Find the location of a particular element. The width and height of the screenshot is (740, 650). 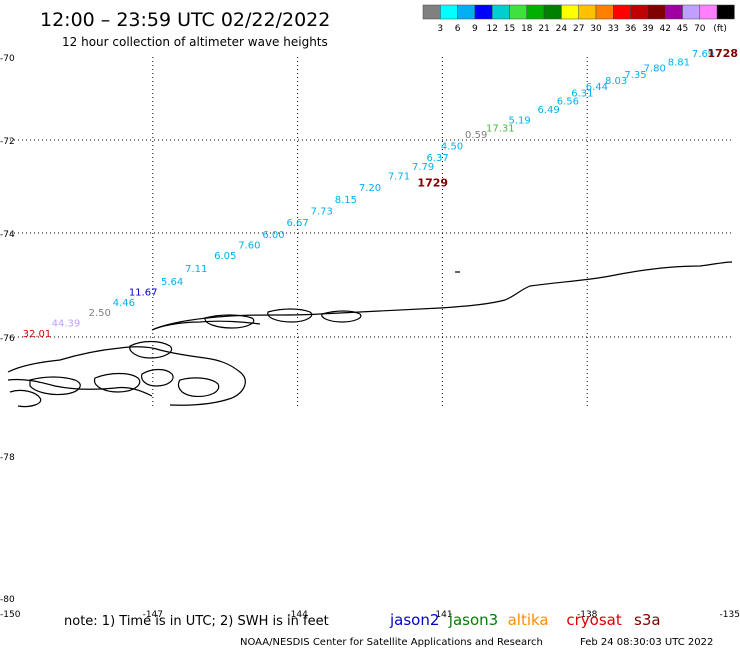

swh-point: 6.49 is located at coordinates (548, 110).